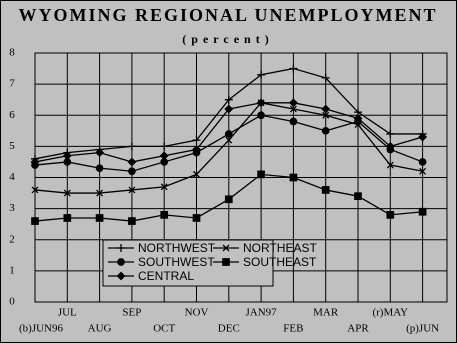 The height and width of the screenshot is (343, 457). What do you see at coordinates (227, 15) in the screenshot?
I see `chart-title: WYOMING REGIONAL UNEMPLOYMENT` at bounding box center [227, 15].